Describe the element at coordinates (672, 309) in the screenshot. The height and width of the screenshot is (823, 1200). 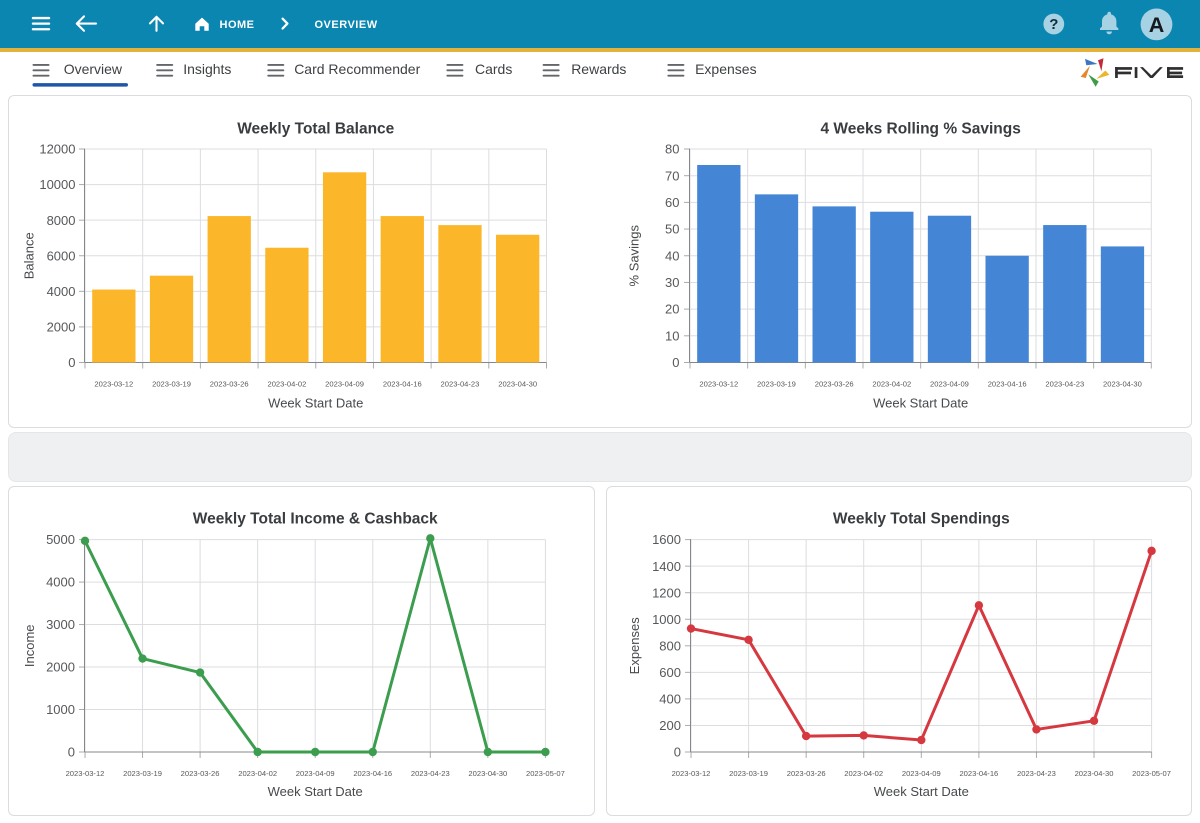
I see `svg-text: 20` at that location.